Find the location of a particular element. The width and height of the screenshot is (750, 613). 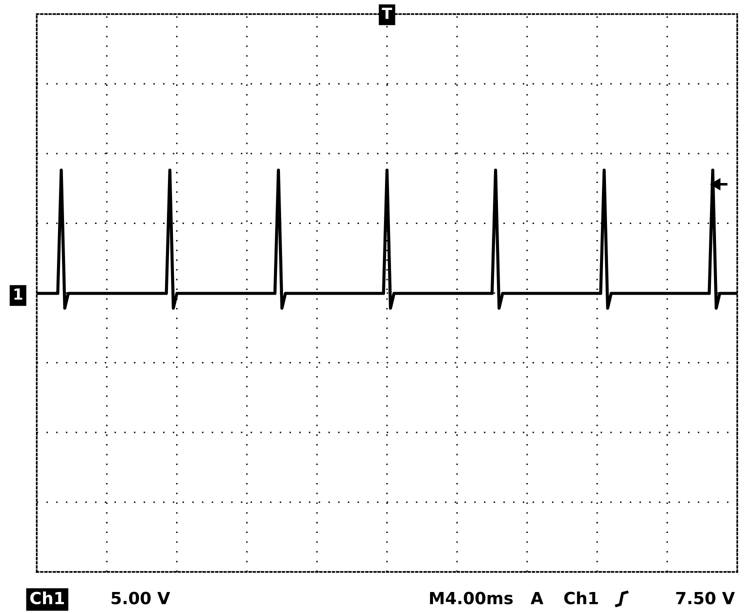

text: M4.00ms is located at coordinates (471, 598).